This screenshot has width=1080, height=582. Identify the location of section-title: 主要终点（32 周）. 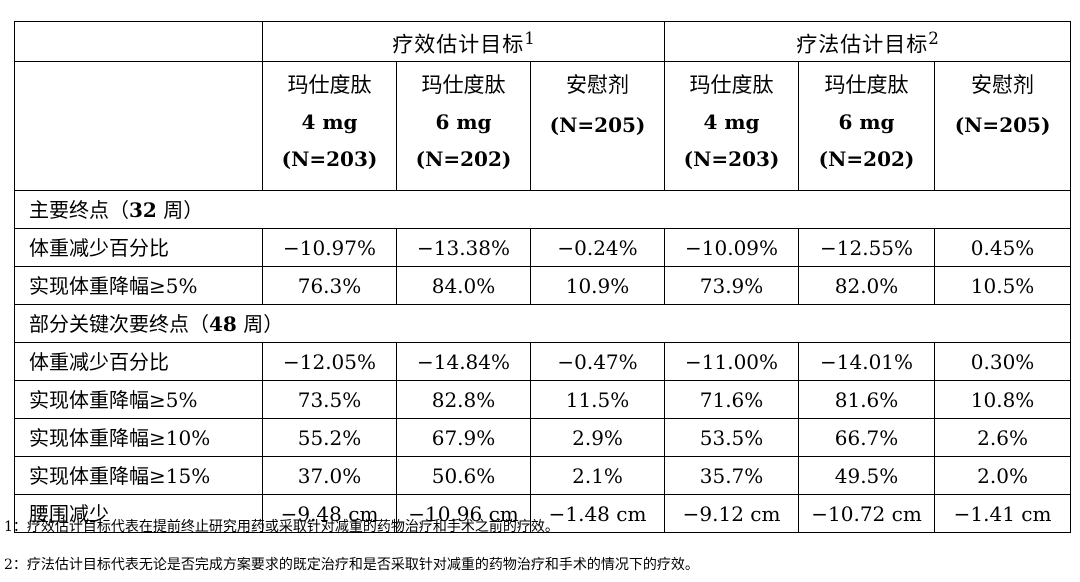
(542, 209).